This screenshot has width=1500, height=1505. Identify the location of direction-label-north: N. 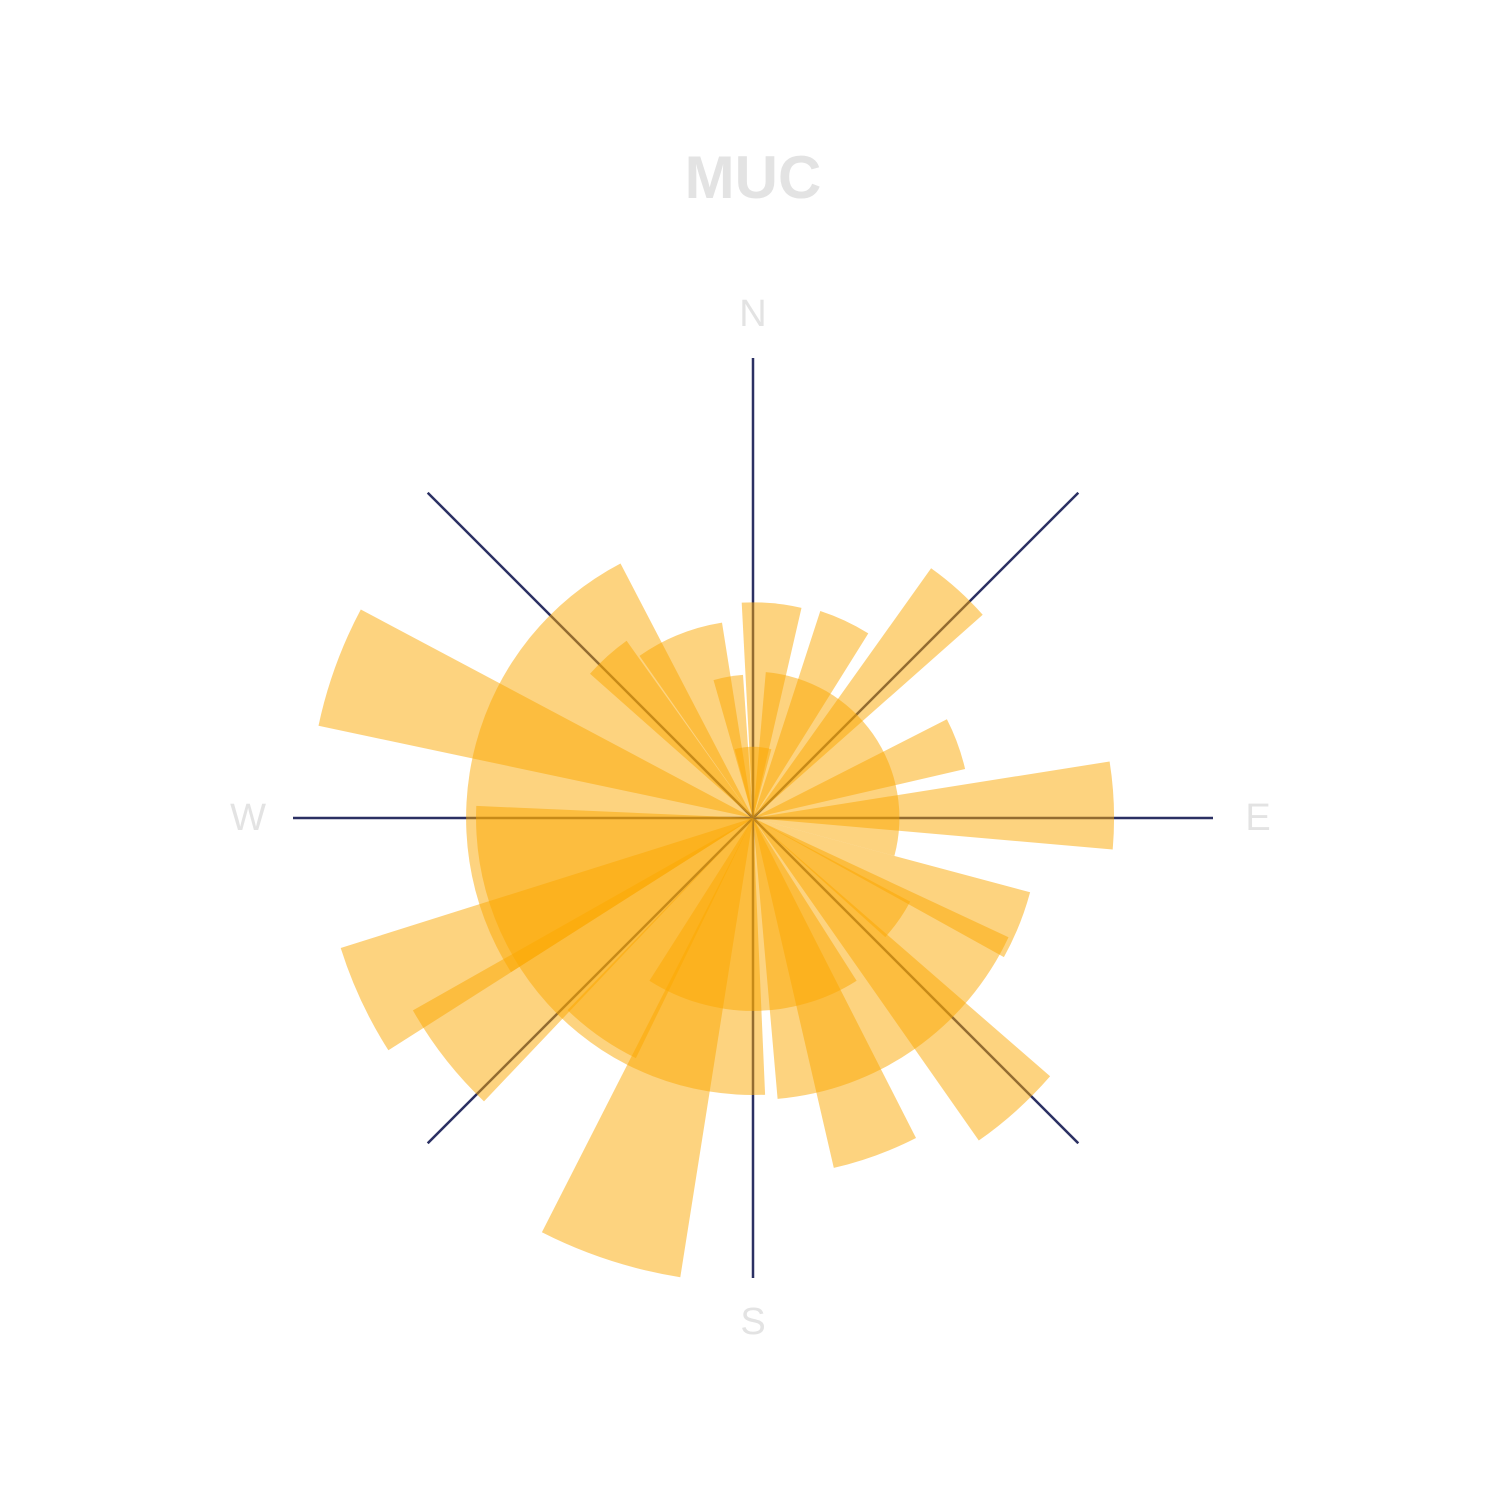
(752, 314).